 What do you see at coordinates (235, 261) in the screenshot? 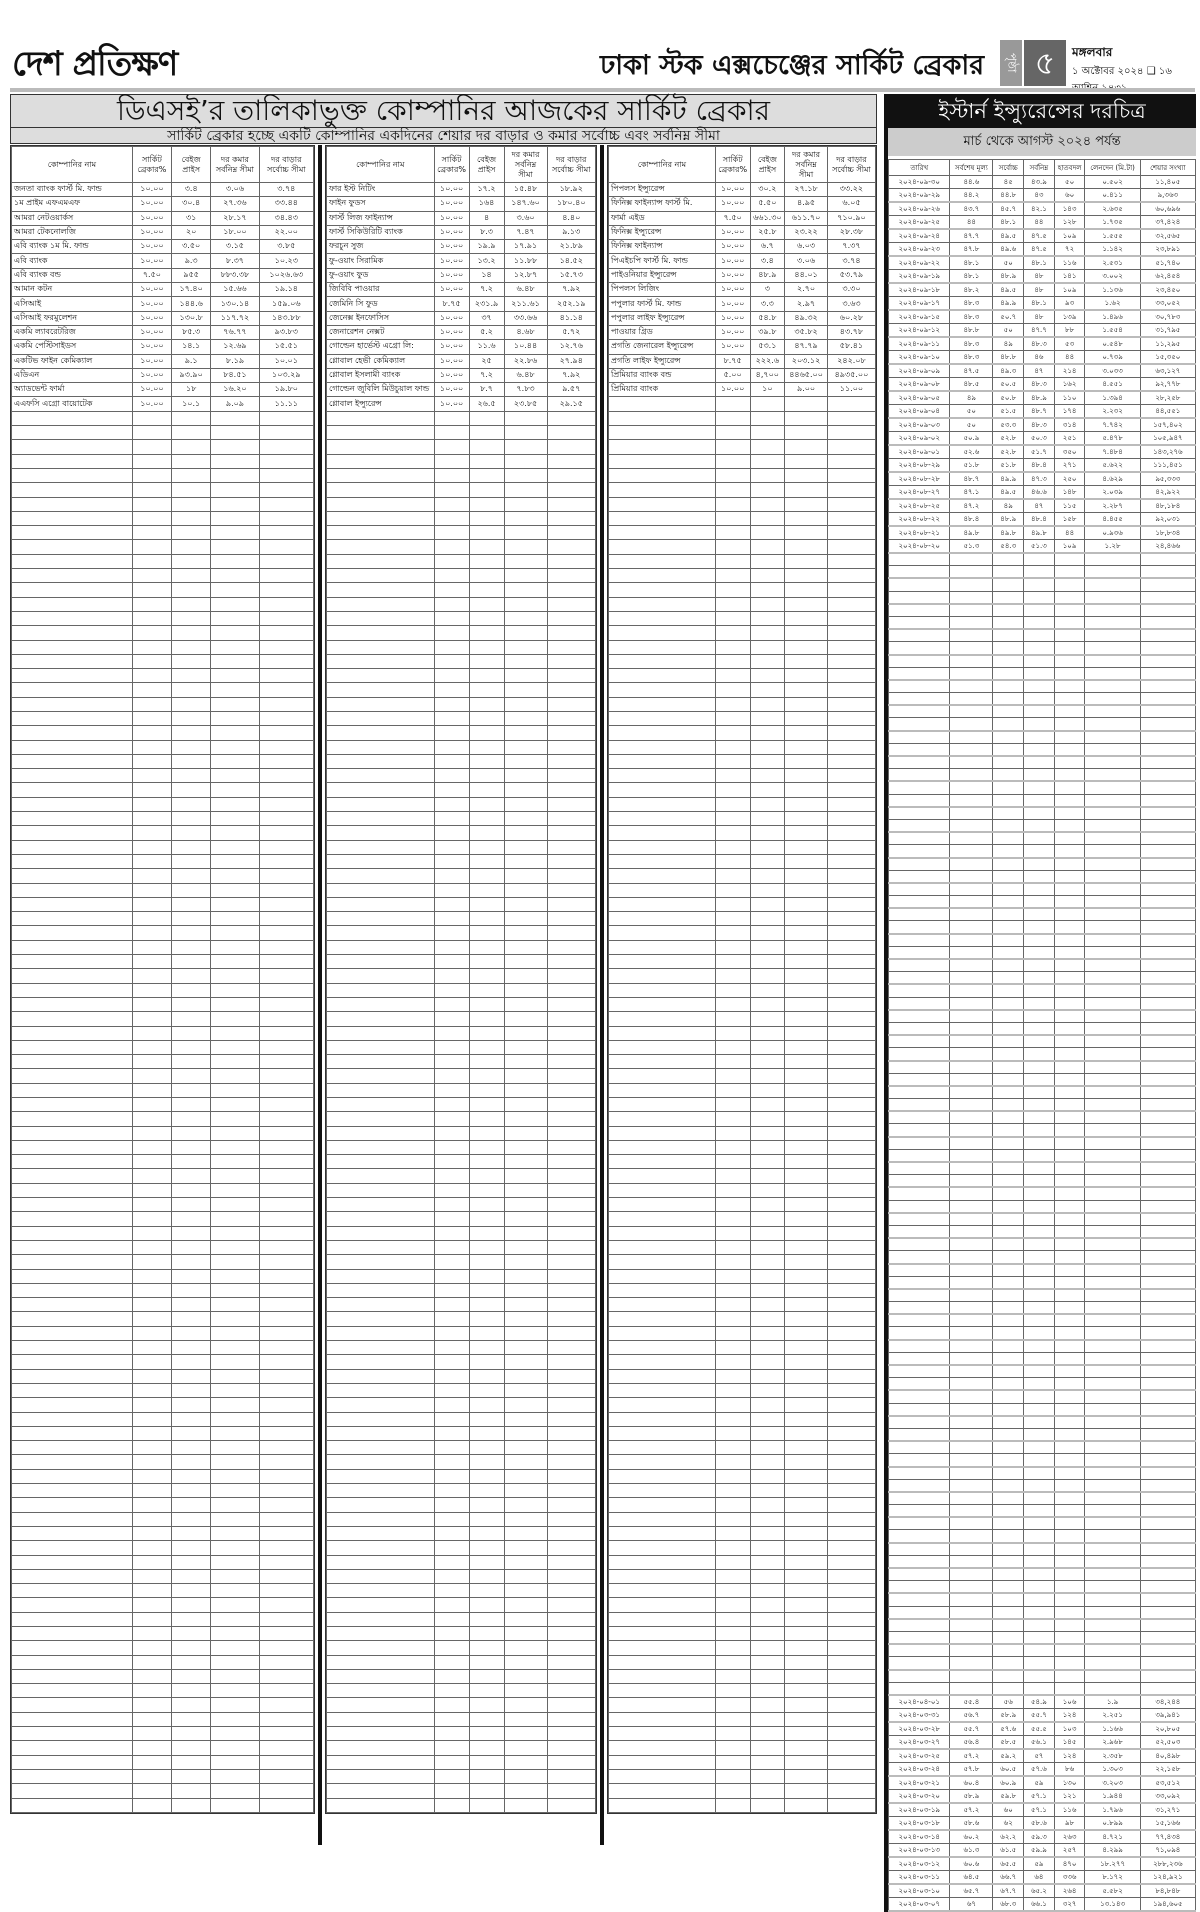
I see `cell-value: ৮.৩৭` at bounding box center [235, 261].